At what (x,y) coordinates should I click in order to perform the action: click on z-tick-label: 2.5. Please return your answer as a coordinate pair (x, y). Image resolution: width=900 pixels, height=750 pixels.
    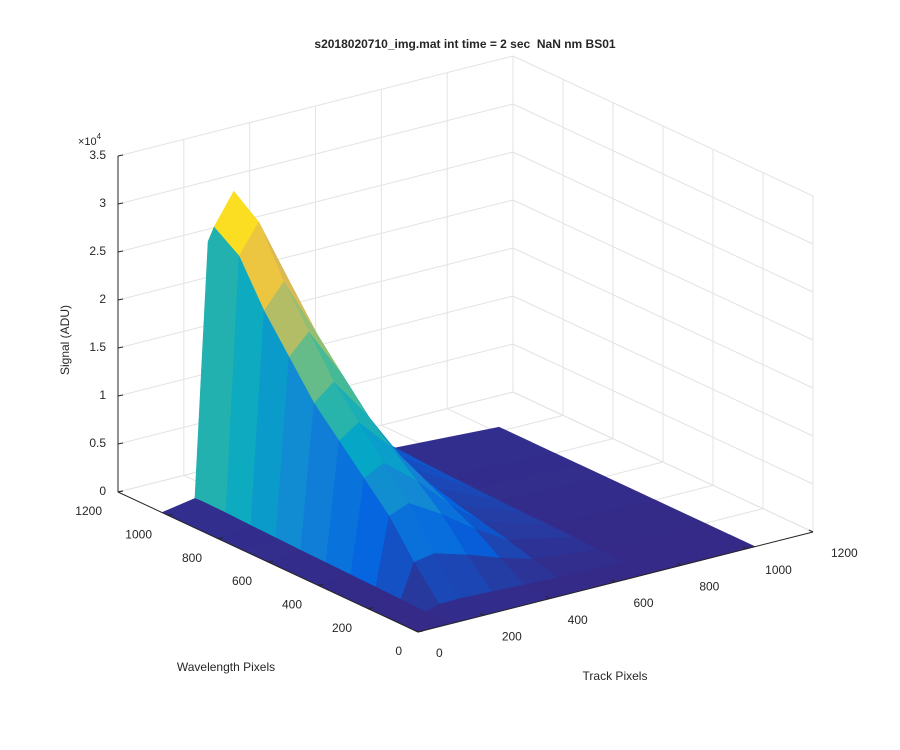
    Looking at the image, I should click on (97, 251).